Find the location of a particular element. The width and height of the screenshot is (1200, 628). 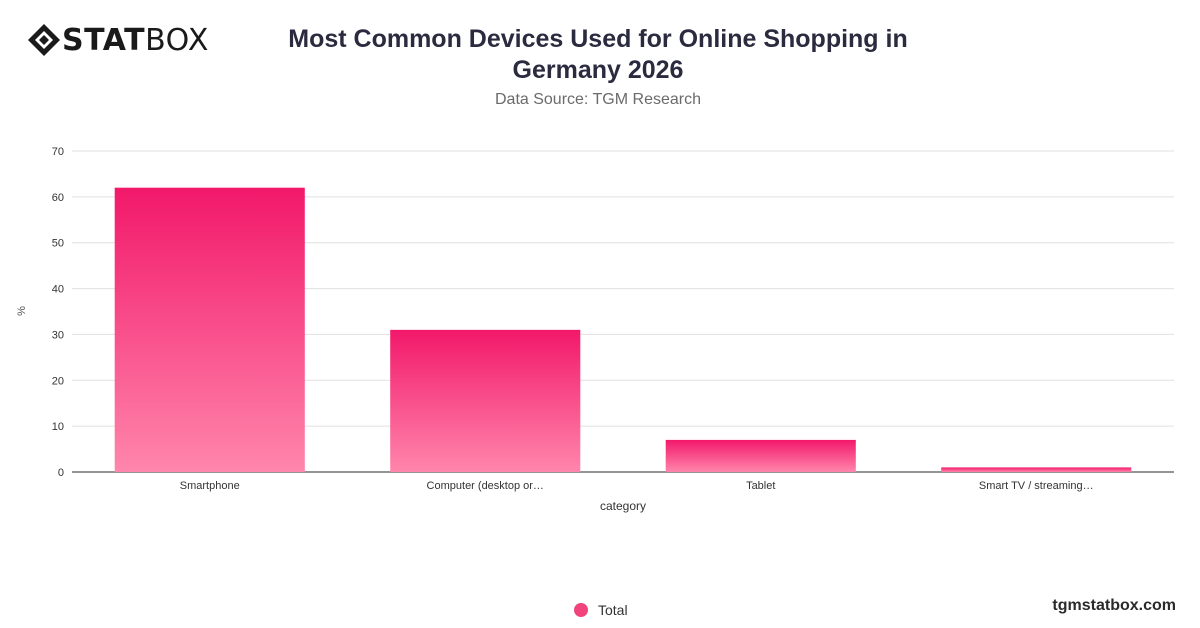

y-tick-label: 70 is located at coordinates (58, 152).